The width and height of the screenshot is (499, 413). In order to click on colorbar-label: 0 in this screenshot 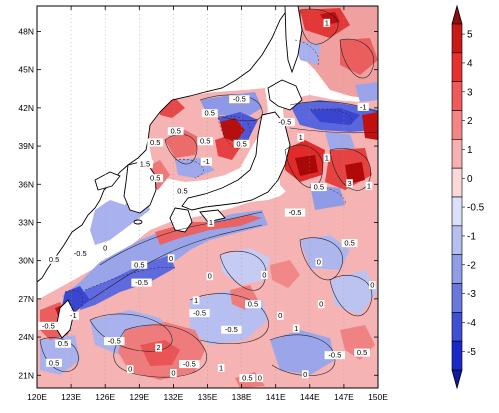, I will do `click(470, 179)`.